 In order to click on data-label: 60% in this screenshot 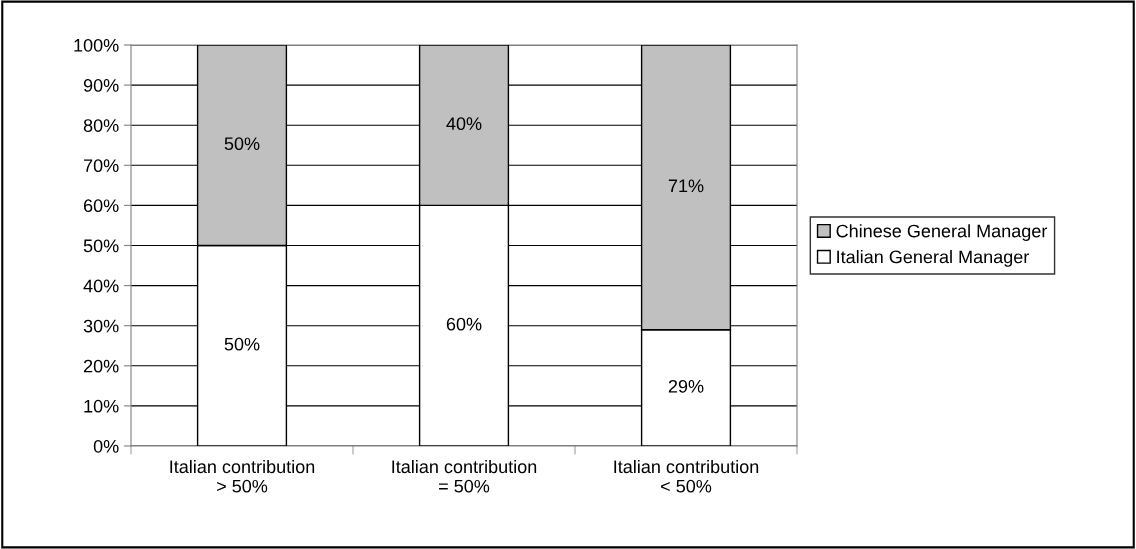, I will do `click(464, 324)`.